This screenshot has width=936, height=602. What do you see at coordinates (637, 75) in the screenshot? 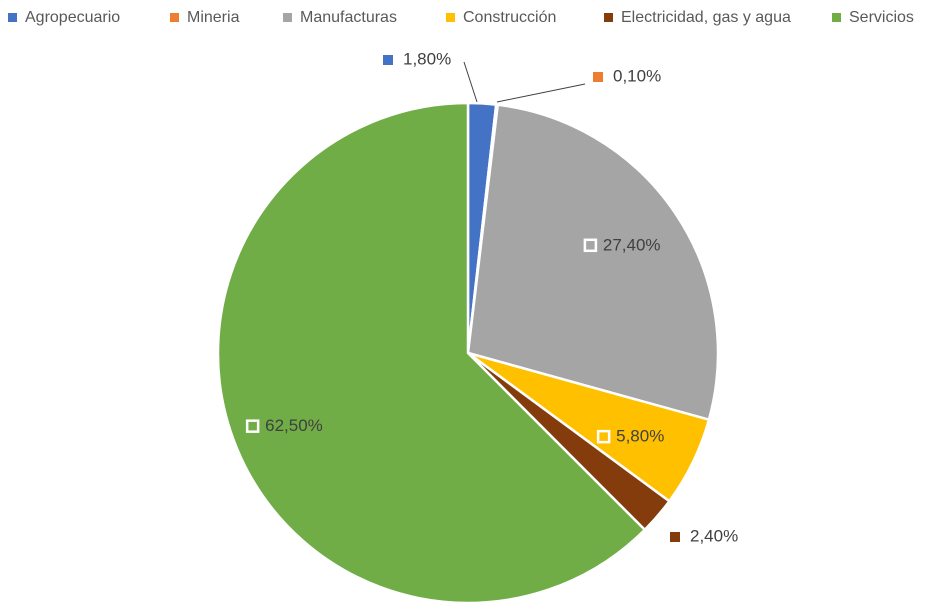
I see `data-label: 0,10%` at bounding box center [637, 75].